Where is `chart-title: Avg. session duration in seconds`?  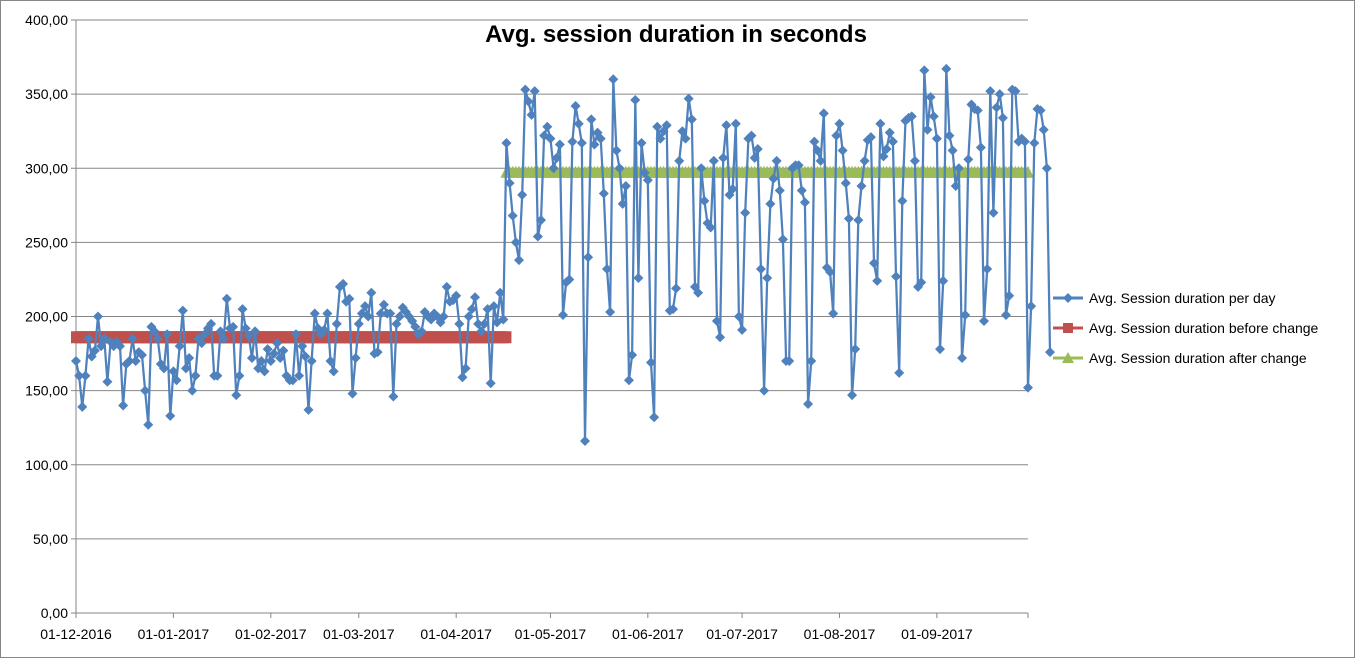
chart-title: Avg. session duration in seconds is located at coordinates (676, 34).